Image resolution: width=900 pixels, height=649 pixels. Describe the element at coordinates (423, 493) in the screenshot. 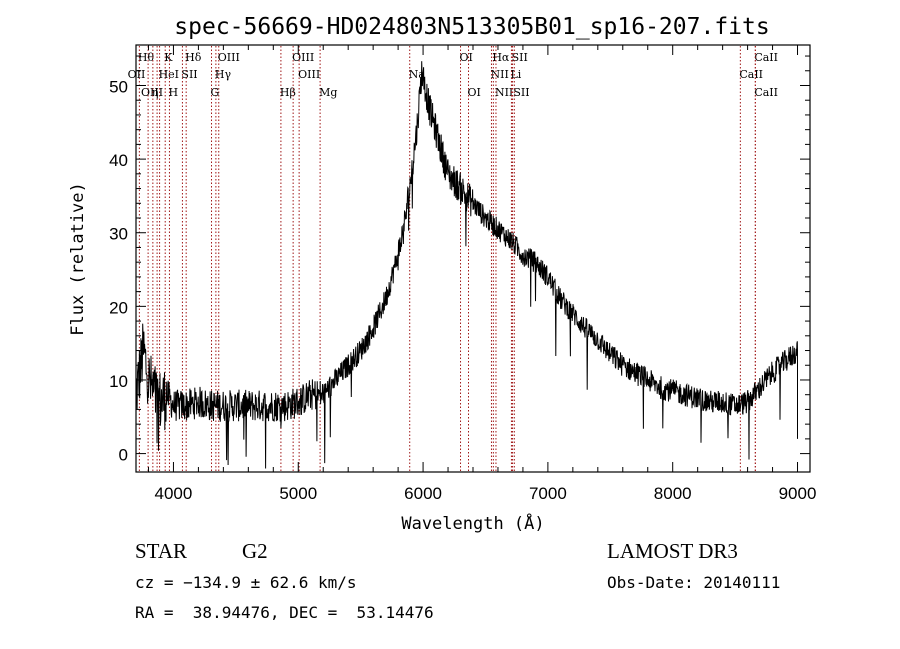

I see `x-tick-label: 6000` at that location.